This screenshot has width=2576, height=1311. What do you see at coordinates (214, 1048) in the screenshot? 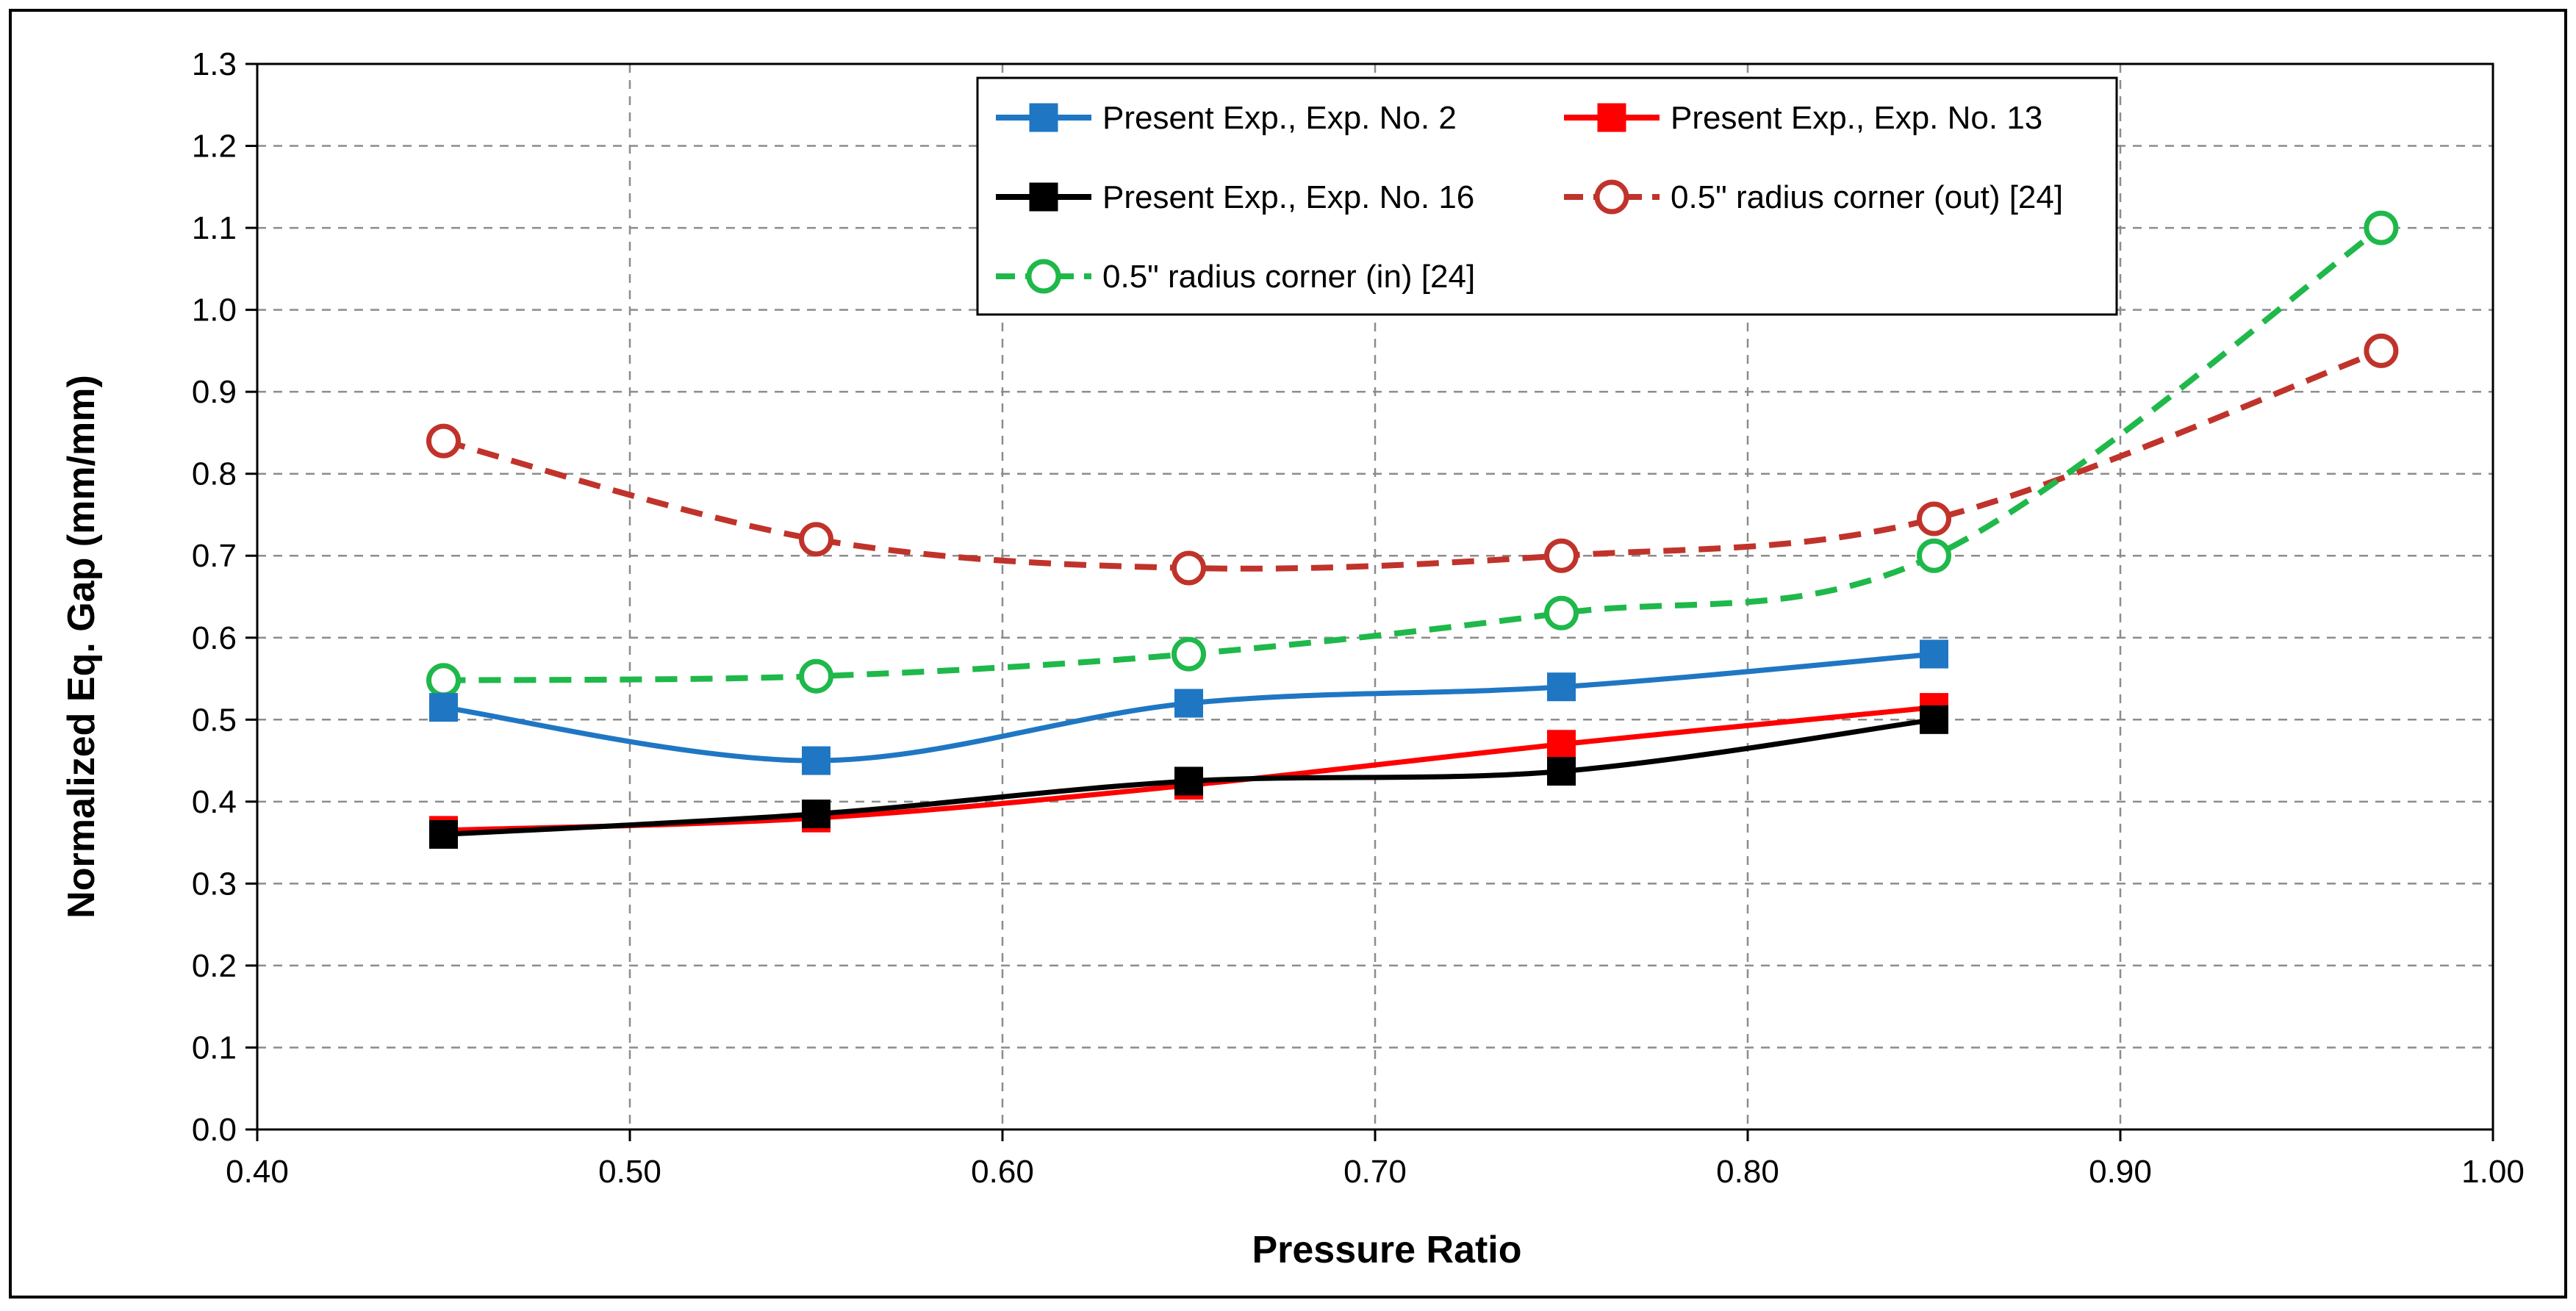
I see `y-tick-label: 0.1` at bounding box center [214, 1048].